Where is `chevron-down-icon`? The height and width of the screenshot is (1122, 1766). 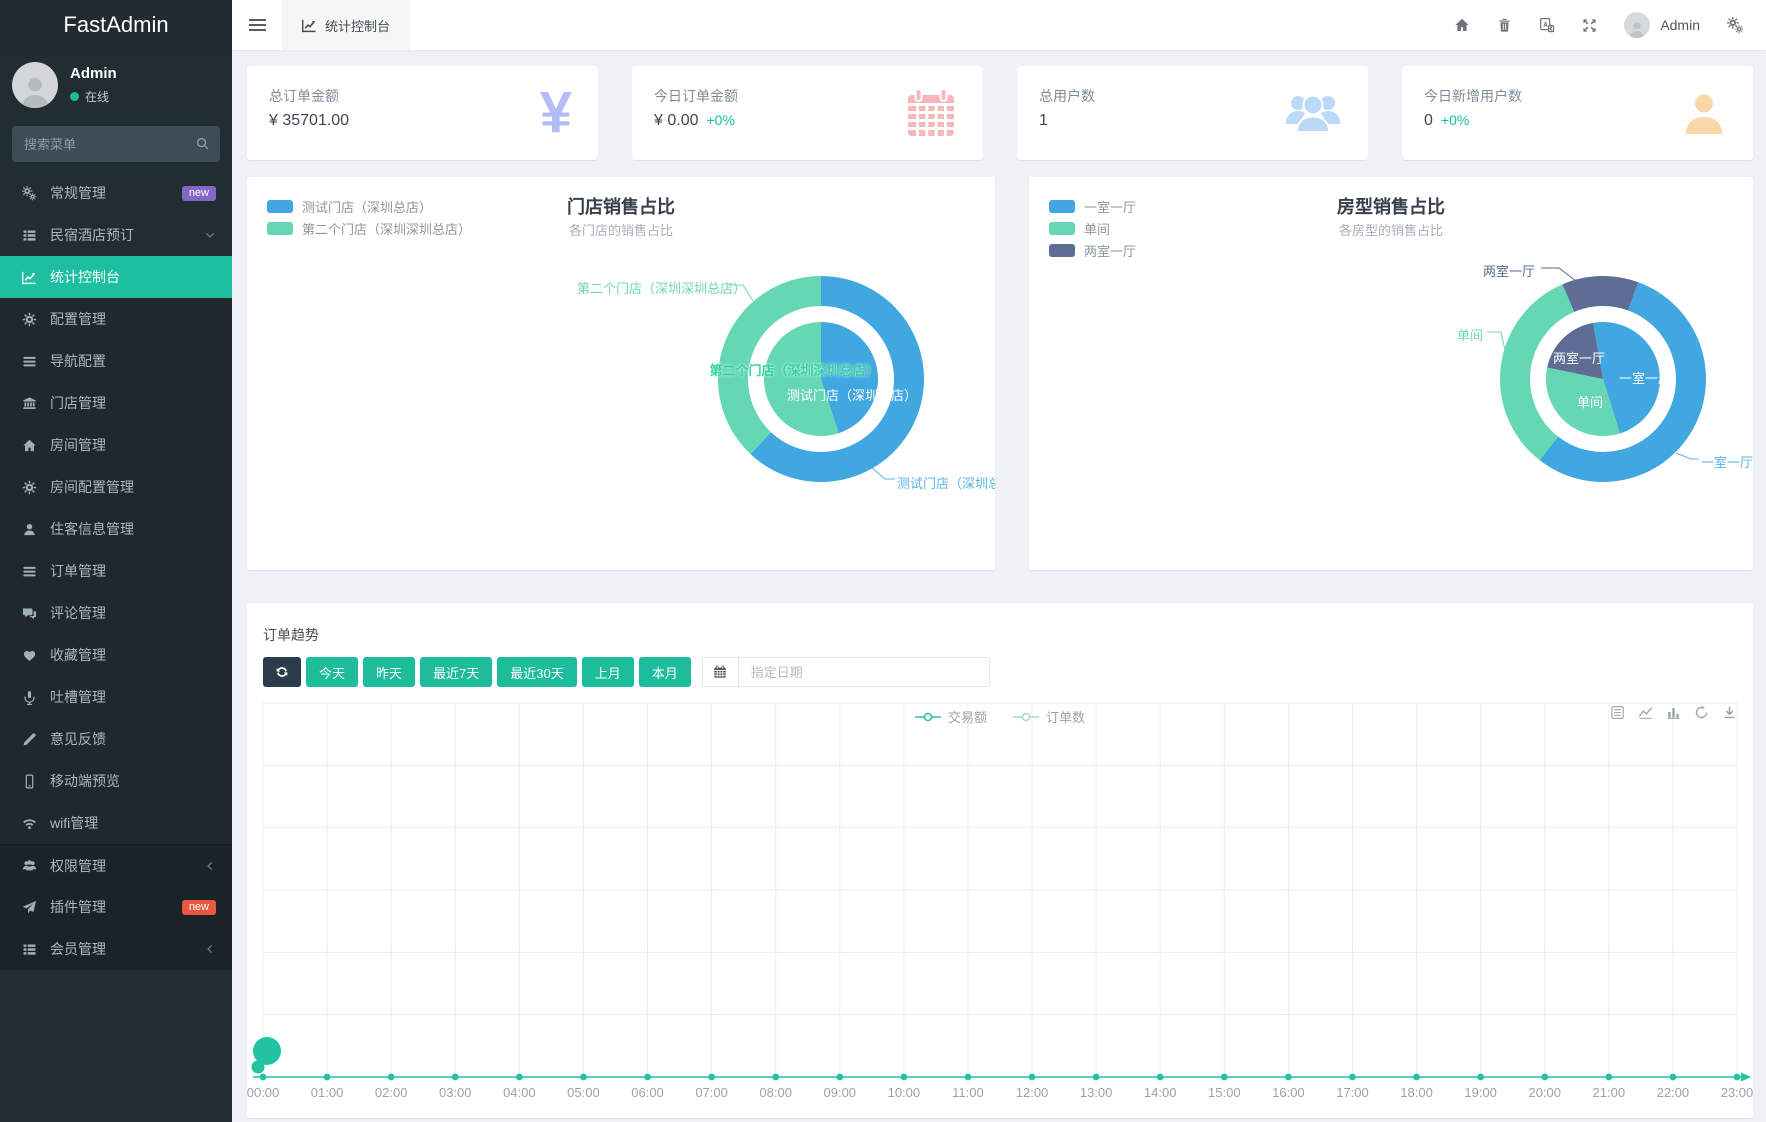 chevron-down-icon is located at coordinates (210, 235).